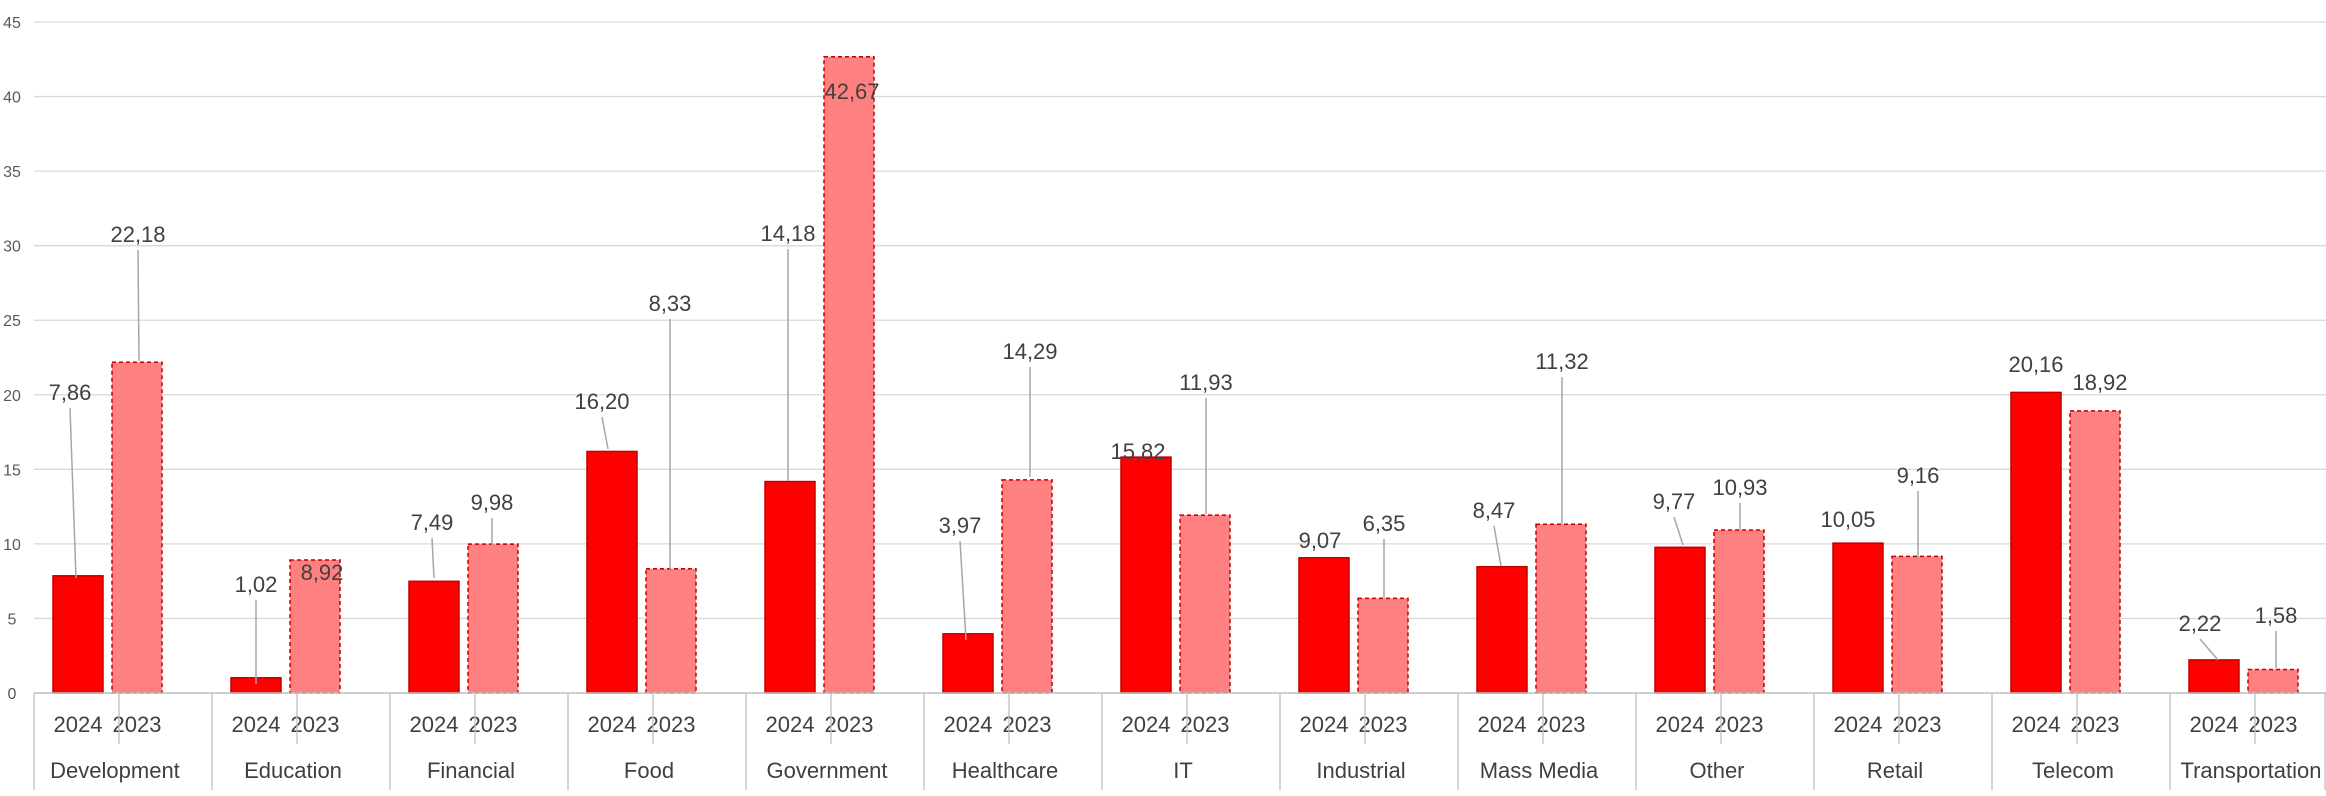 The height and width of the screenshot is (796, 2326). What do you see at coordinates (612, 572) in the screenshot?
I see `bar-2024-food` at bounding box center [612, 572].